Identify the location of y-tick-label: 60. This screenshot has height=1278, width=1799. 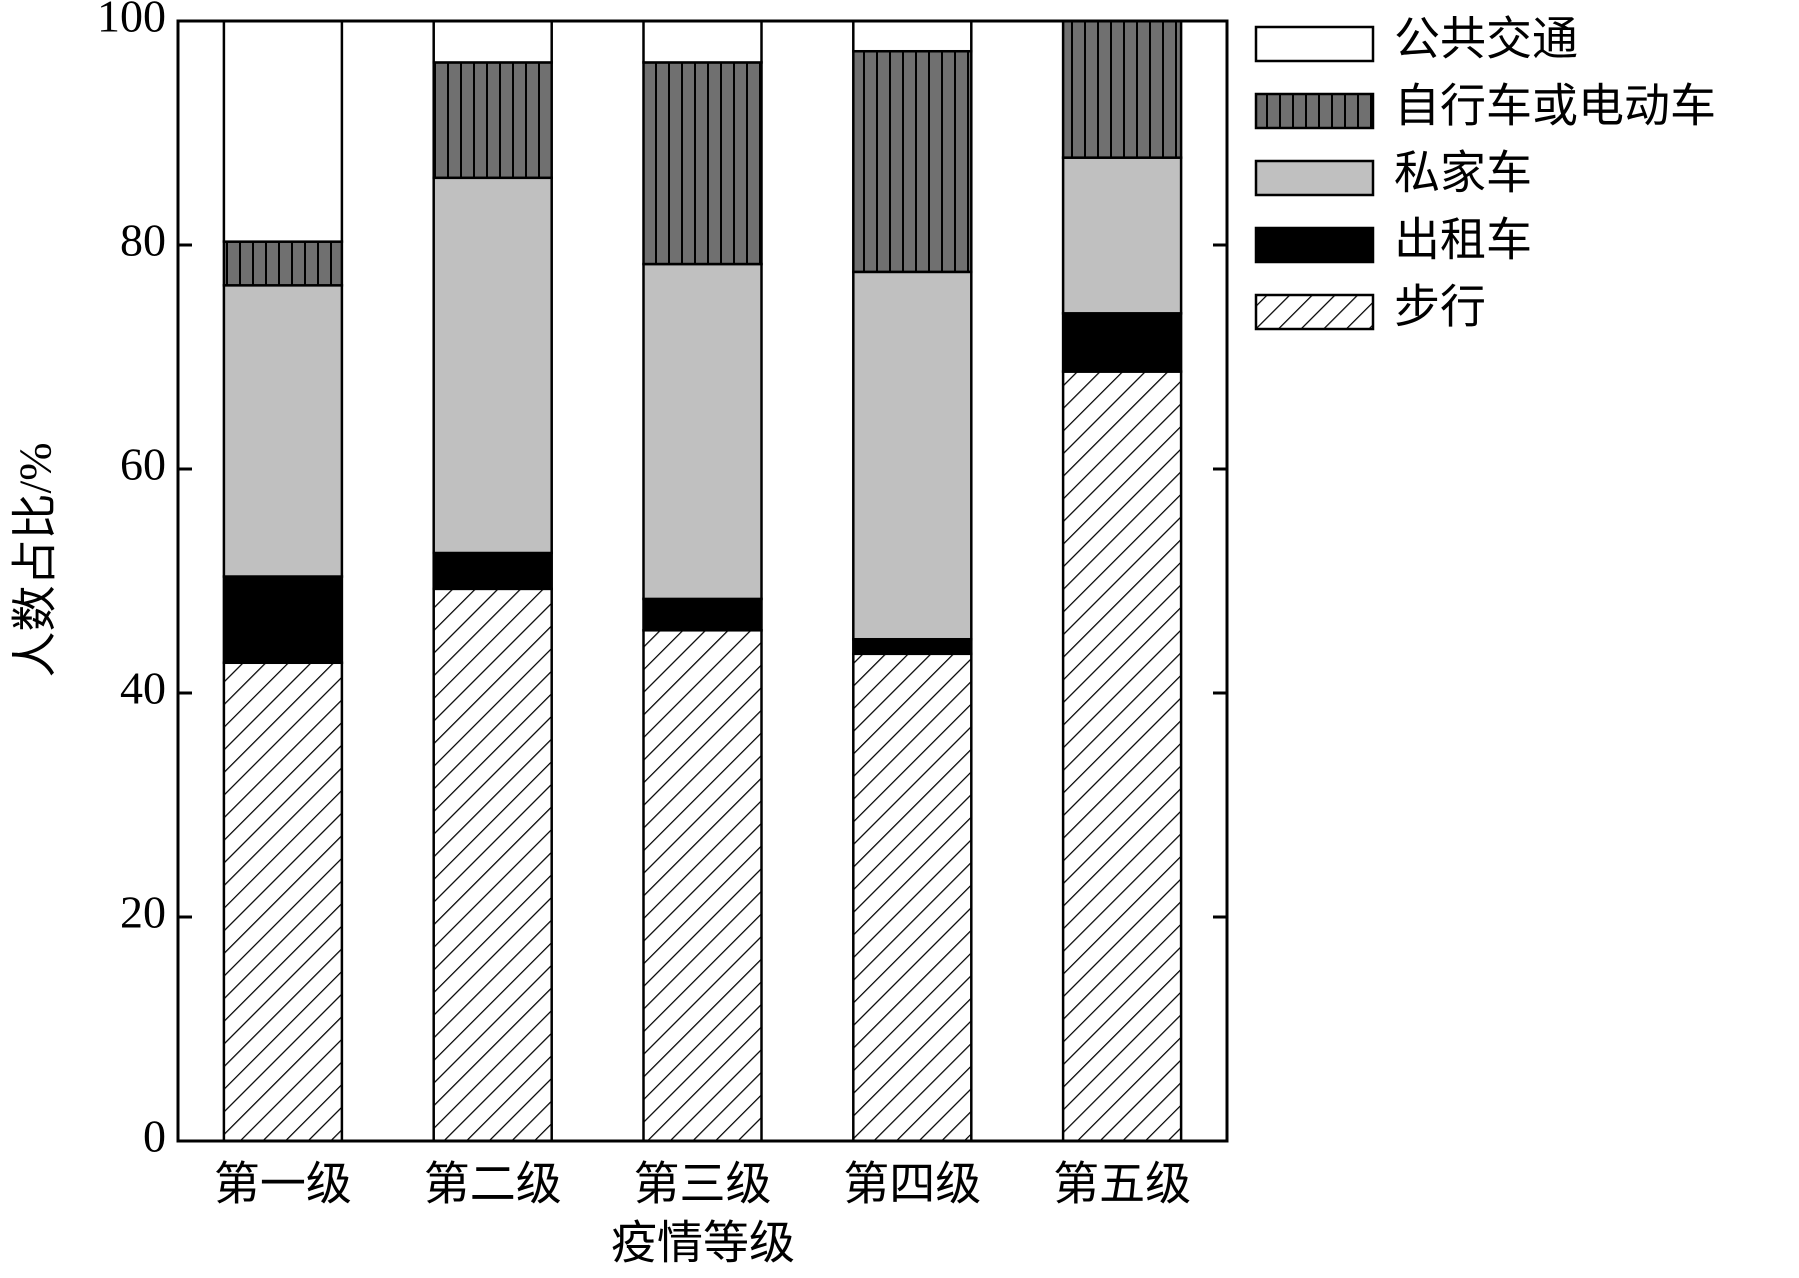
(143, 464).